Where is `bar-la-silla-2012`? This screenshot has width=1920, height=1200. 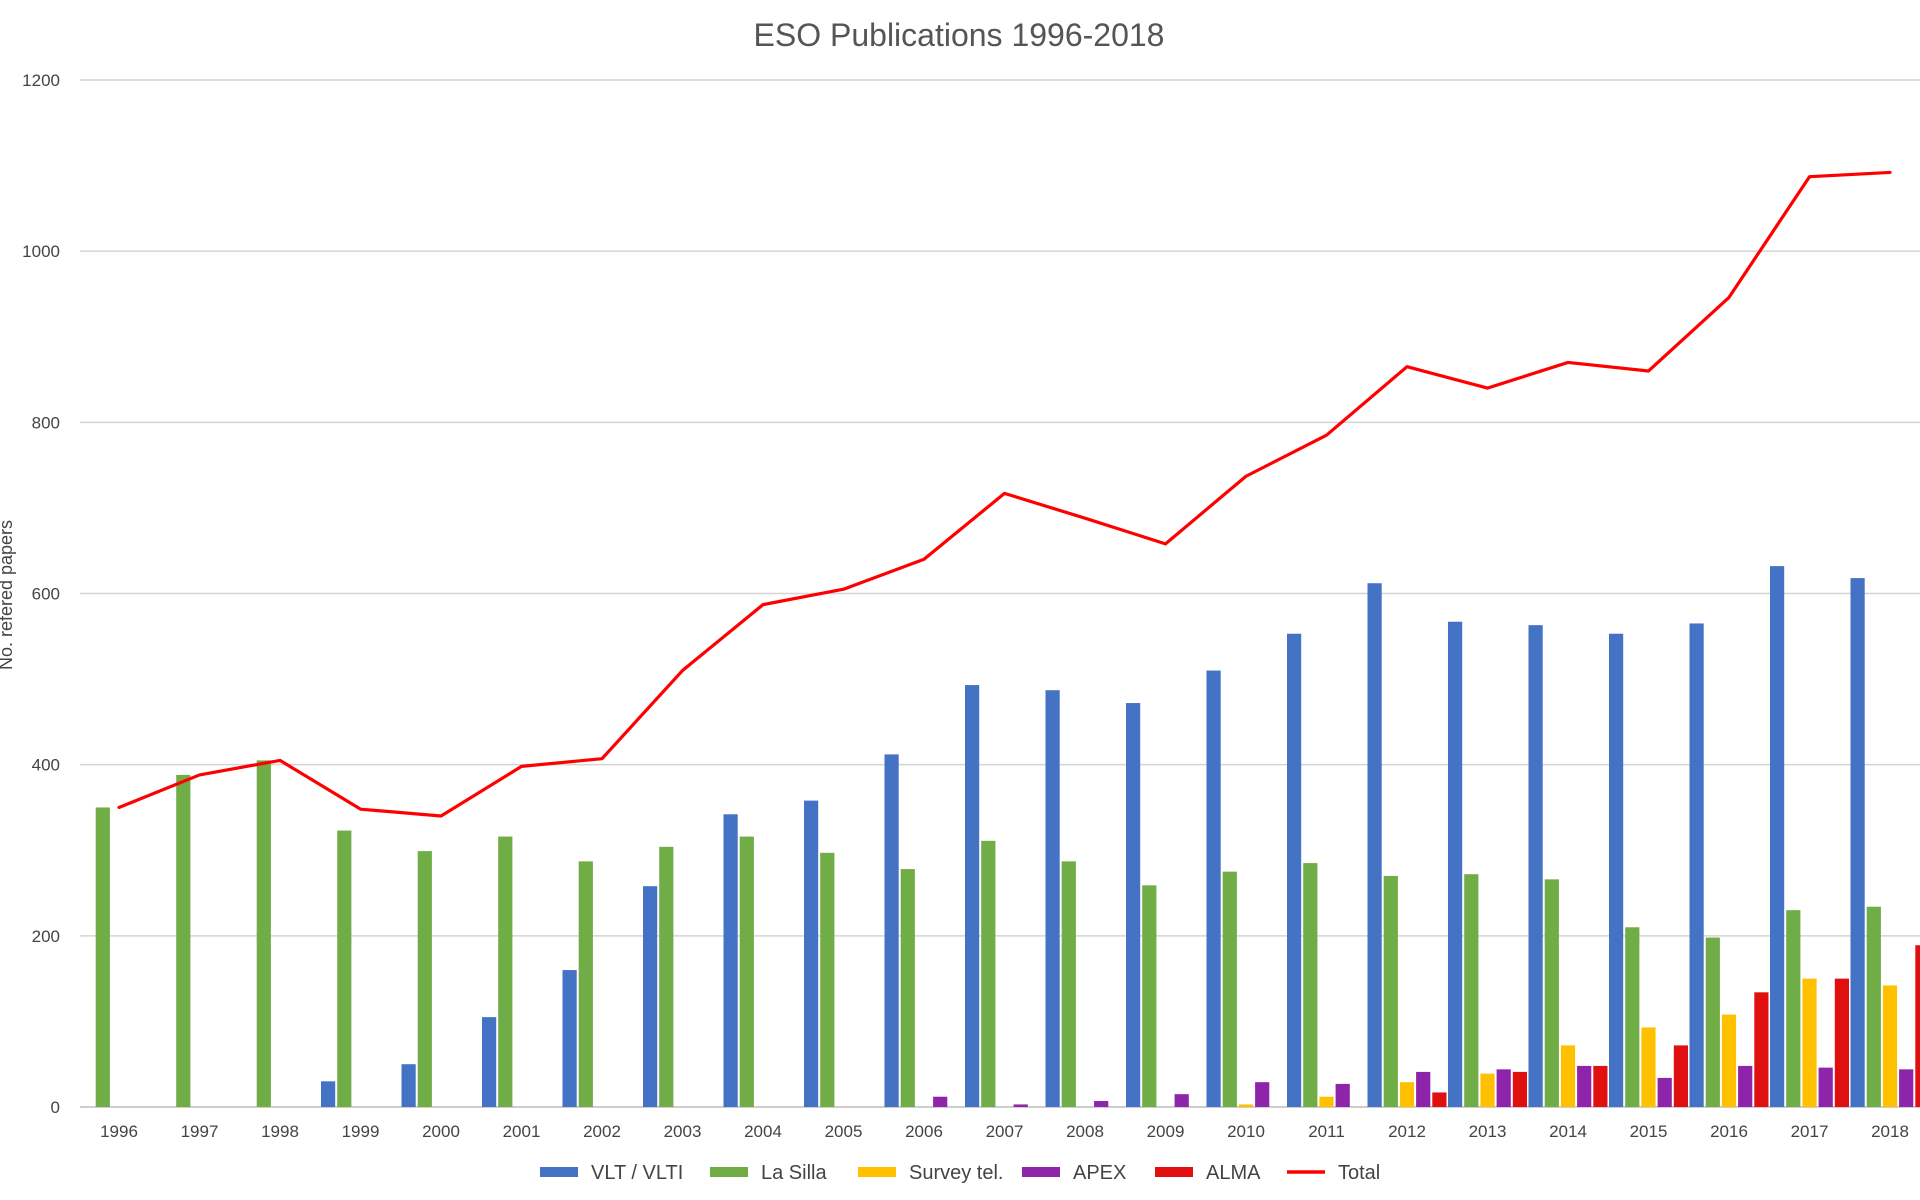
bar-la-silla-2012 is located at coordinates (1390, 991).